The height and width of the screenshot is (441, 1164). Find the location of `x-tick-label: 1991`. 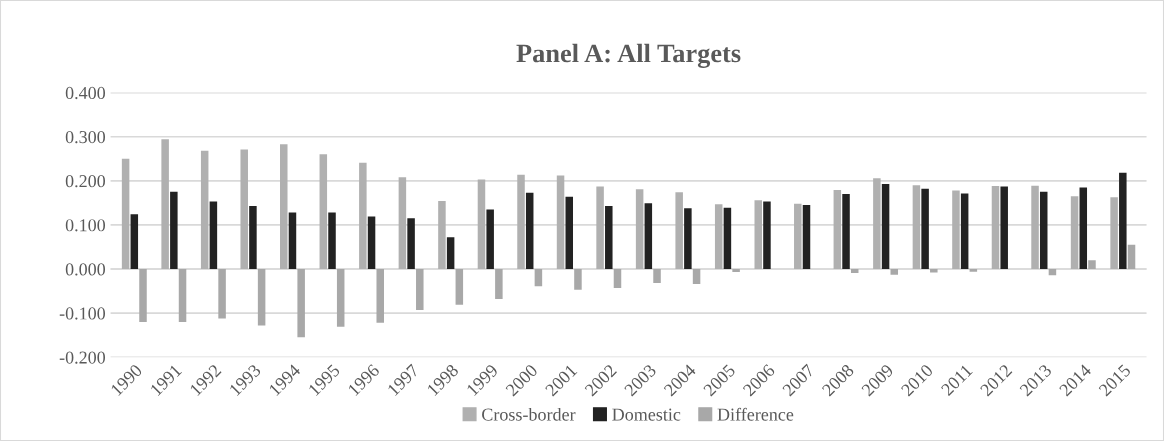

x-tick-label: 1991 is located at coordinates (166, 380).